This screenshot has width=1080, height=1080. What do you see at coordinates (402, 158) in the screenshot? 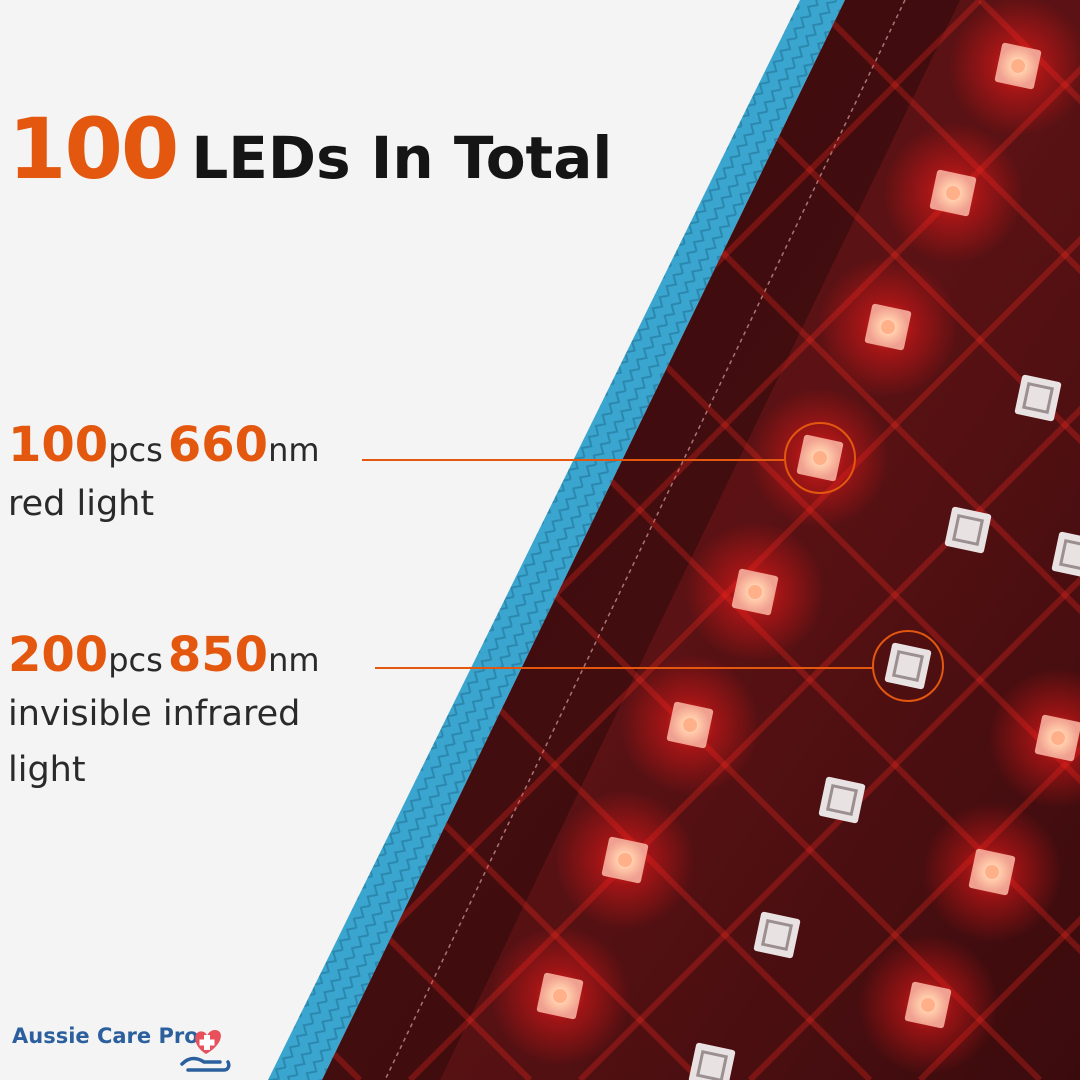
I see `heading-text: LEDs In Total` at bounding box center [402, 158].